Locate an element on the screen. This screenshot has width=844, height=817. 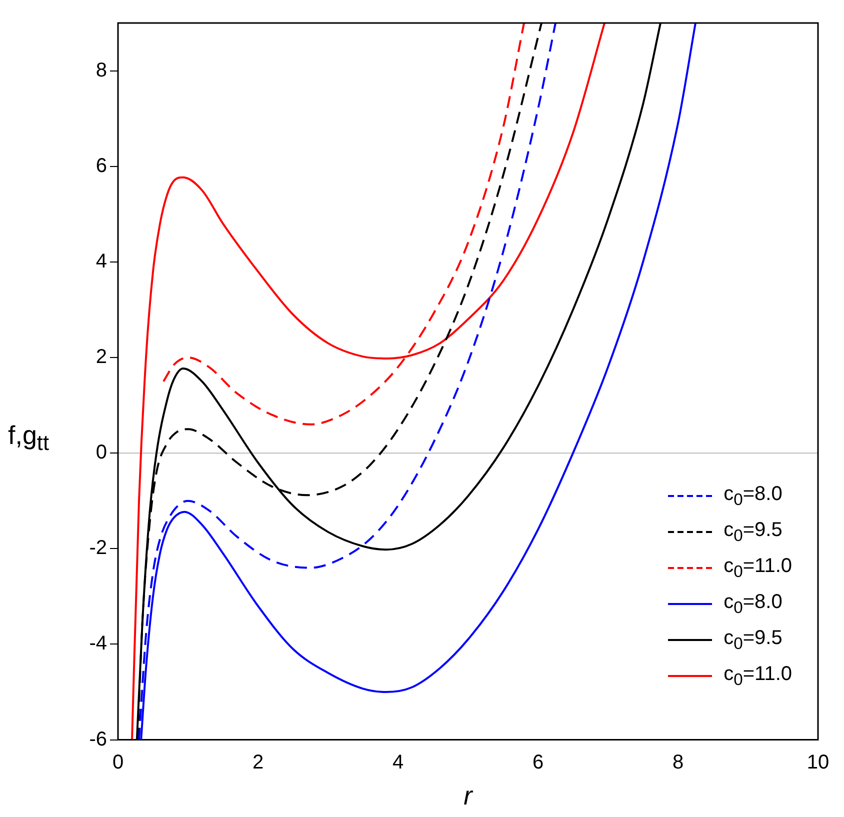
x-tick-label: 0 is located at coordinates (118, 762).